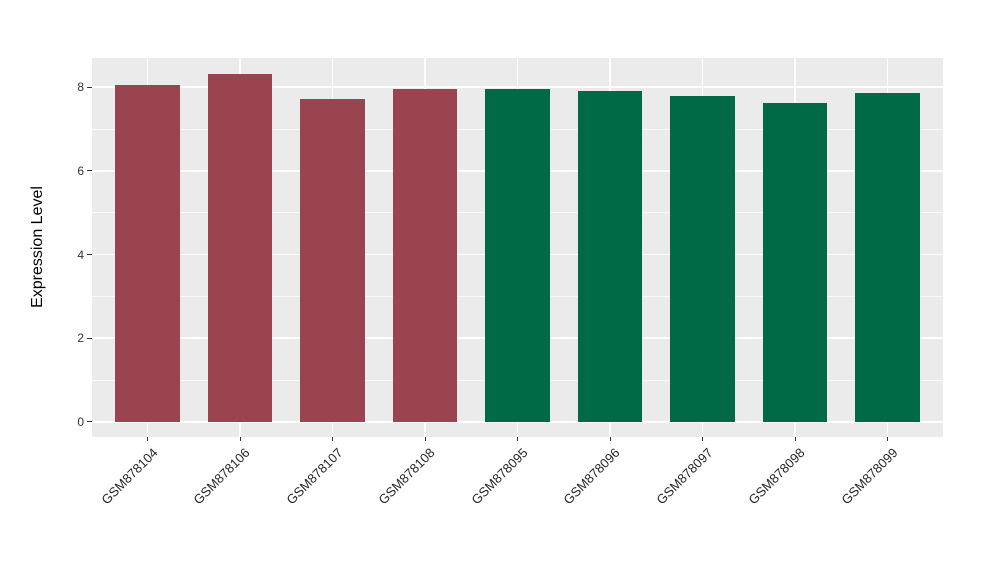  I want to click on bar-GSM878108, so click(425, 255).